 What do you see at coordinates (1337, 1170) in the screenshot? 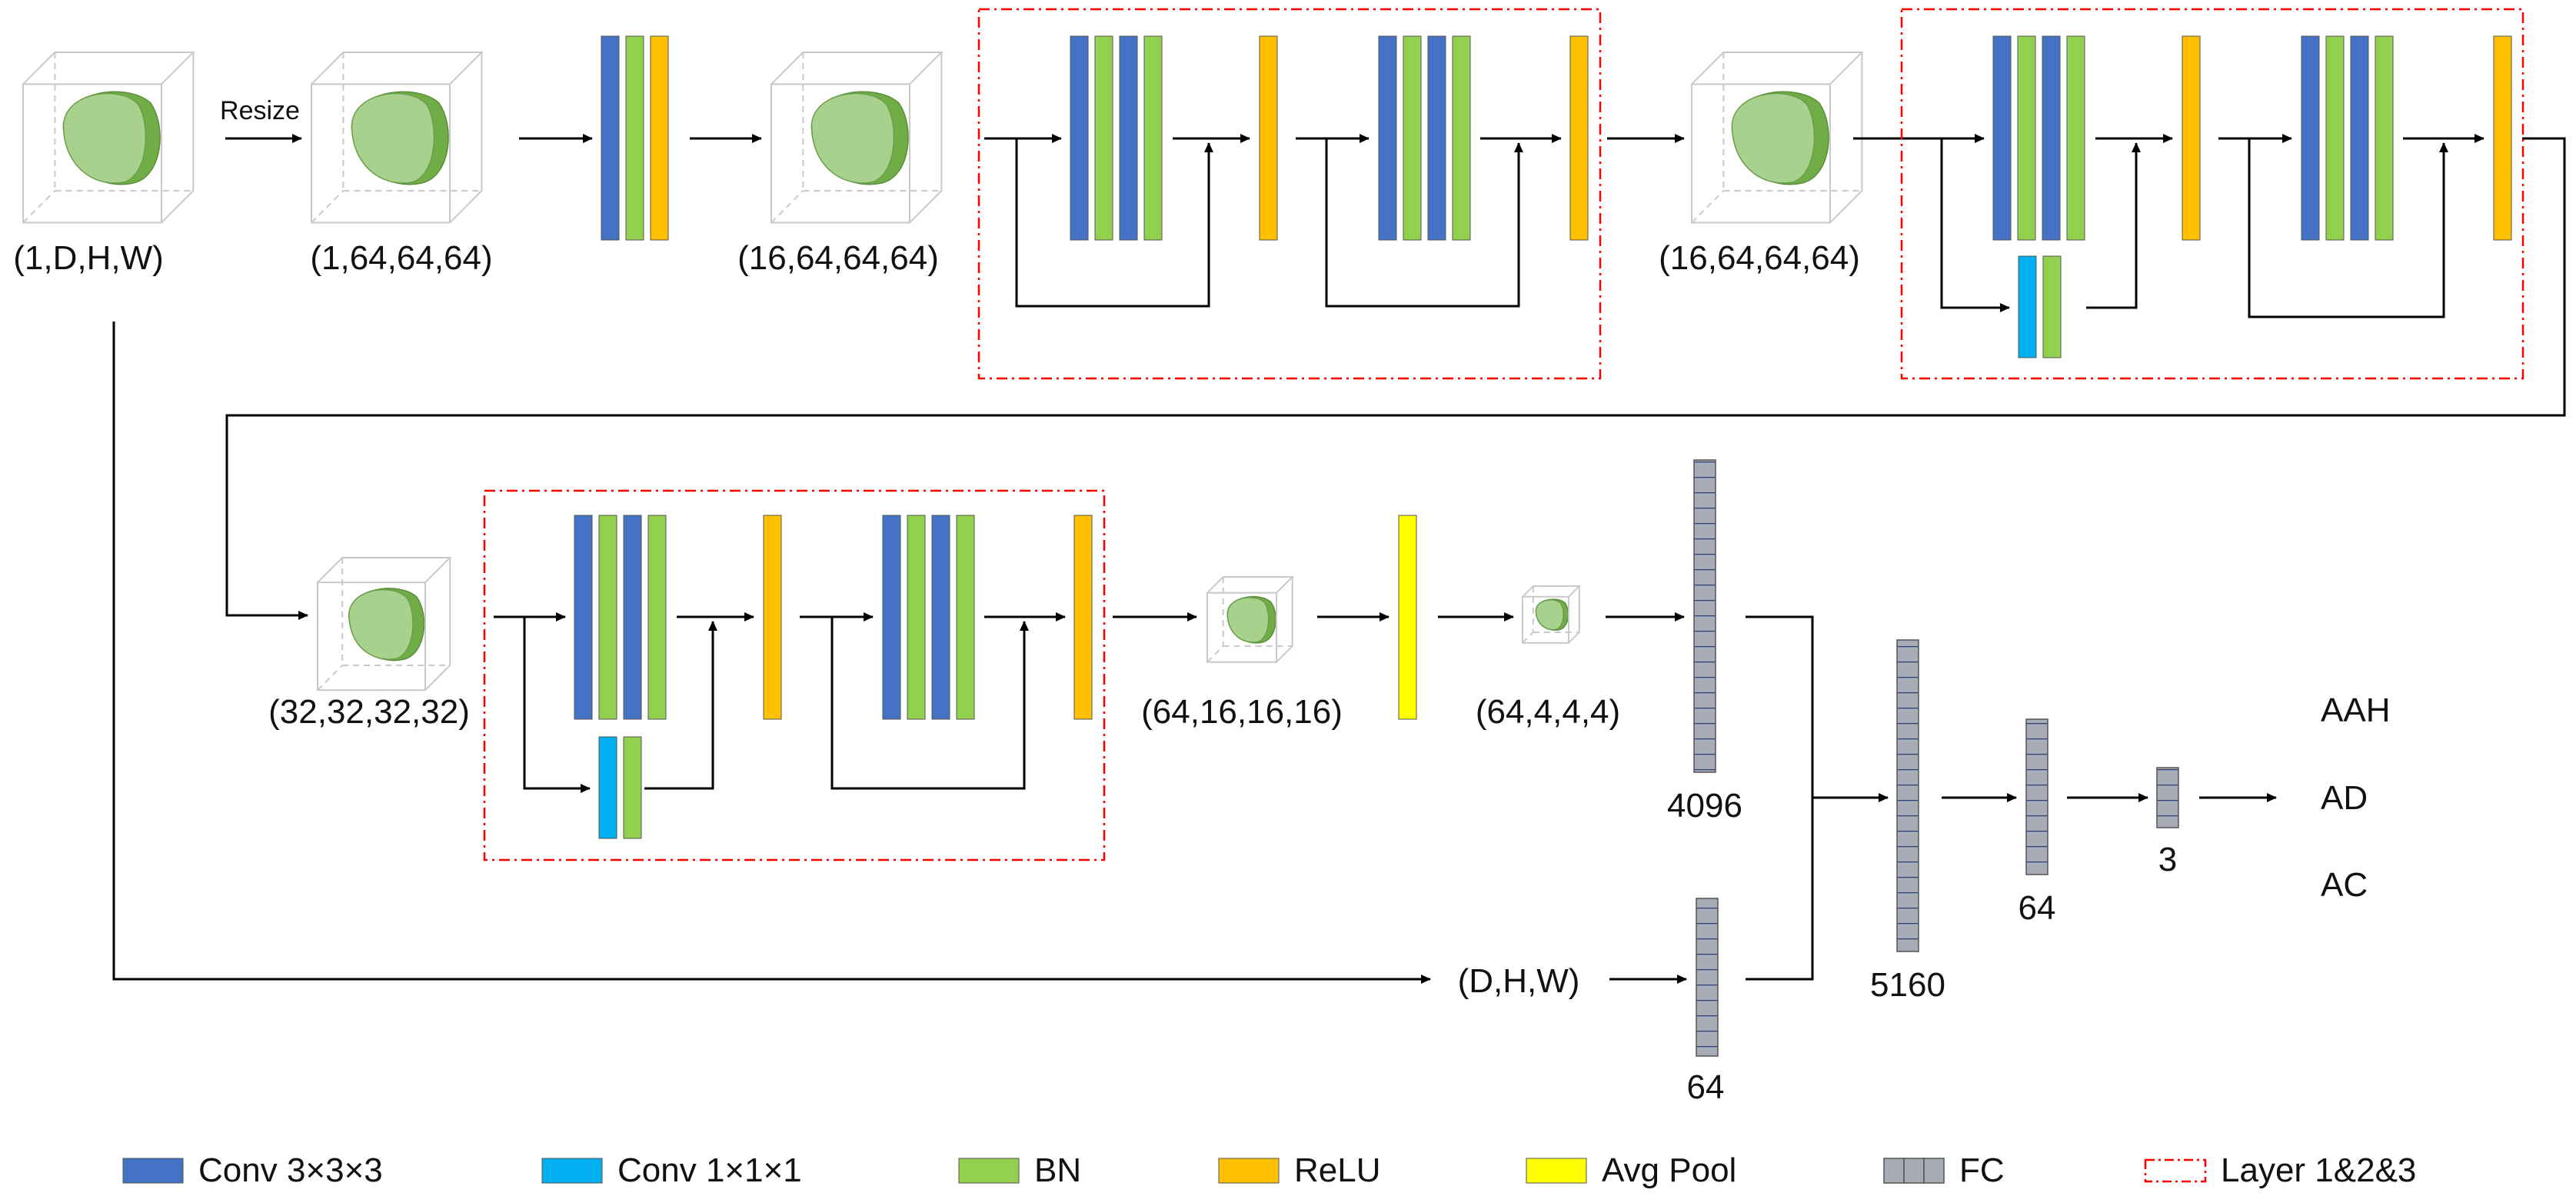
I see `legend-item-relu-label: ReLU` at bounding box center [1337, 1170].